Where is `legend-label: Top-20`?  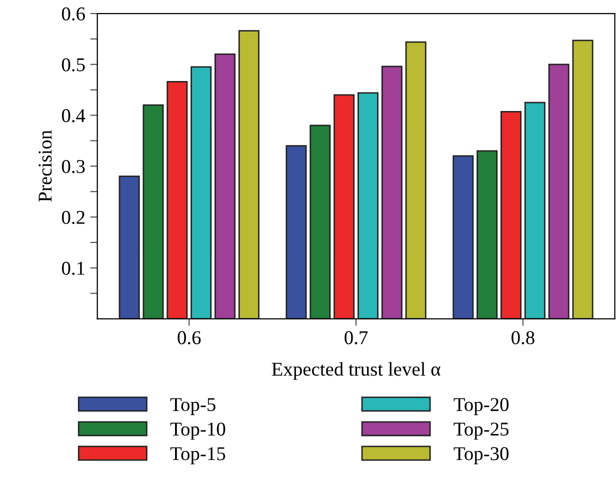 legend-label: Top-20 is located at coordinates (481, 407).